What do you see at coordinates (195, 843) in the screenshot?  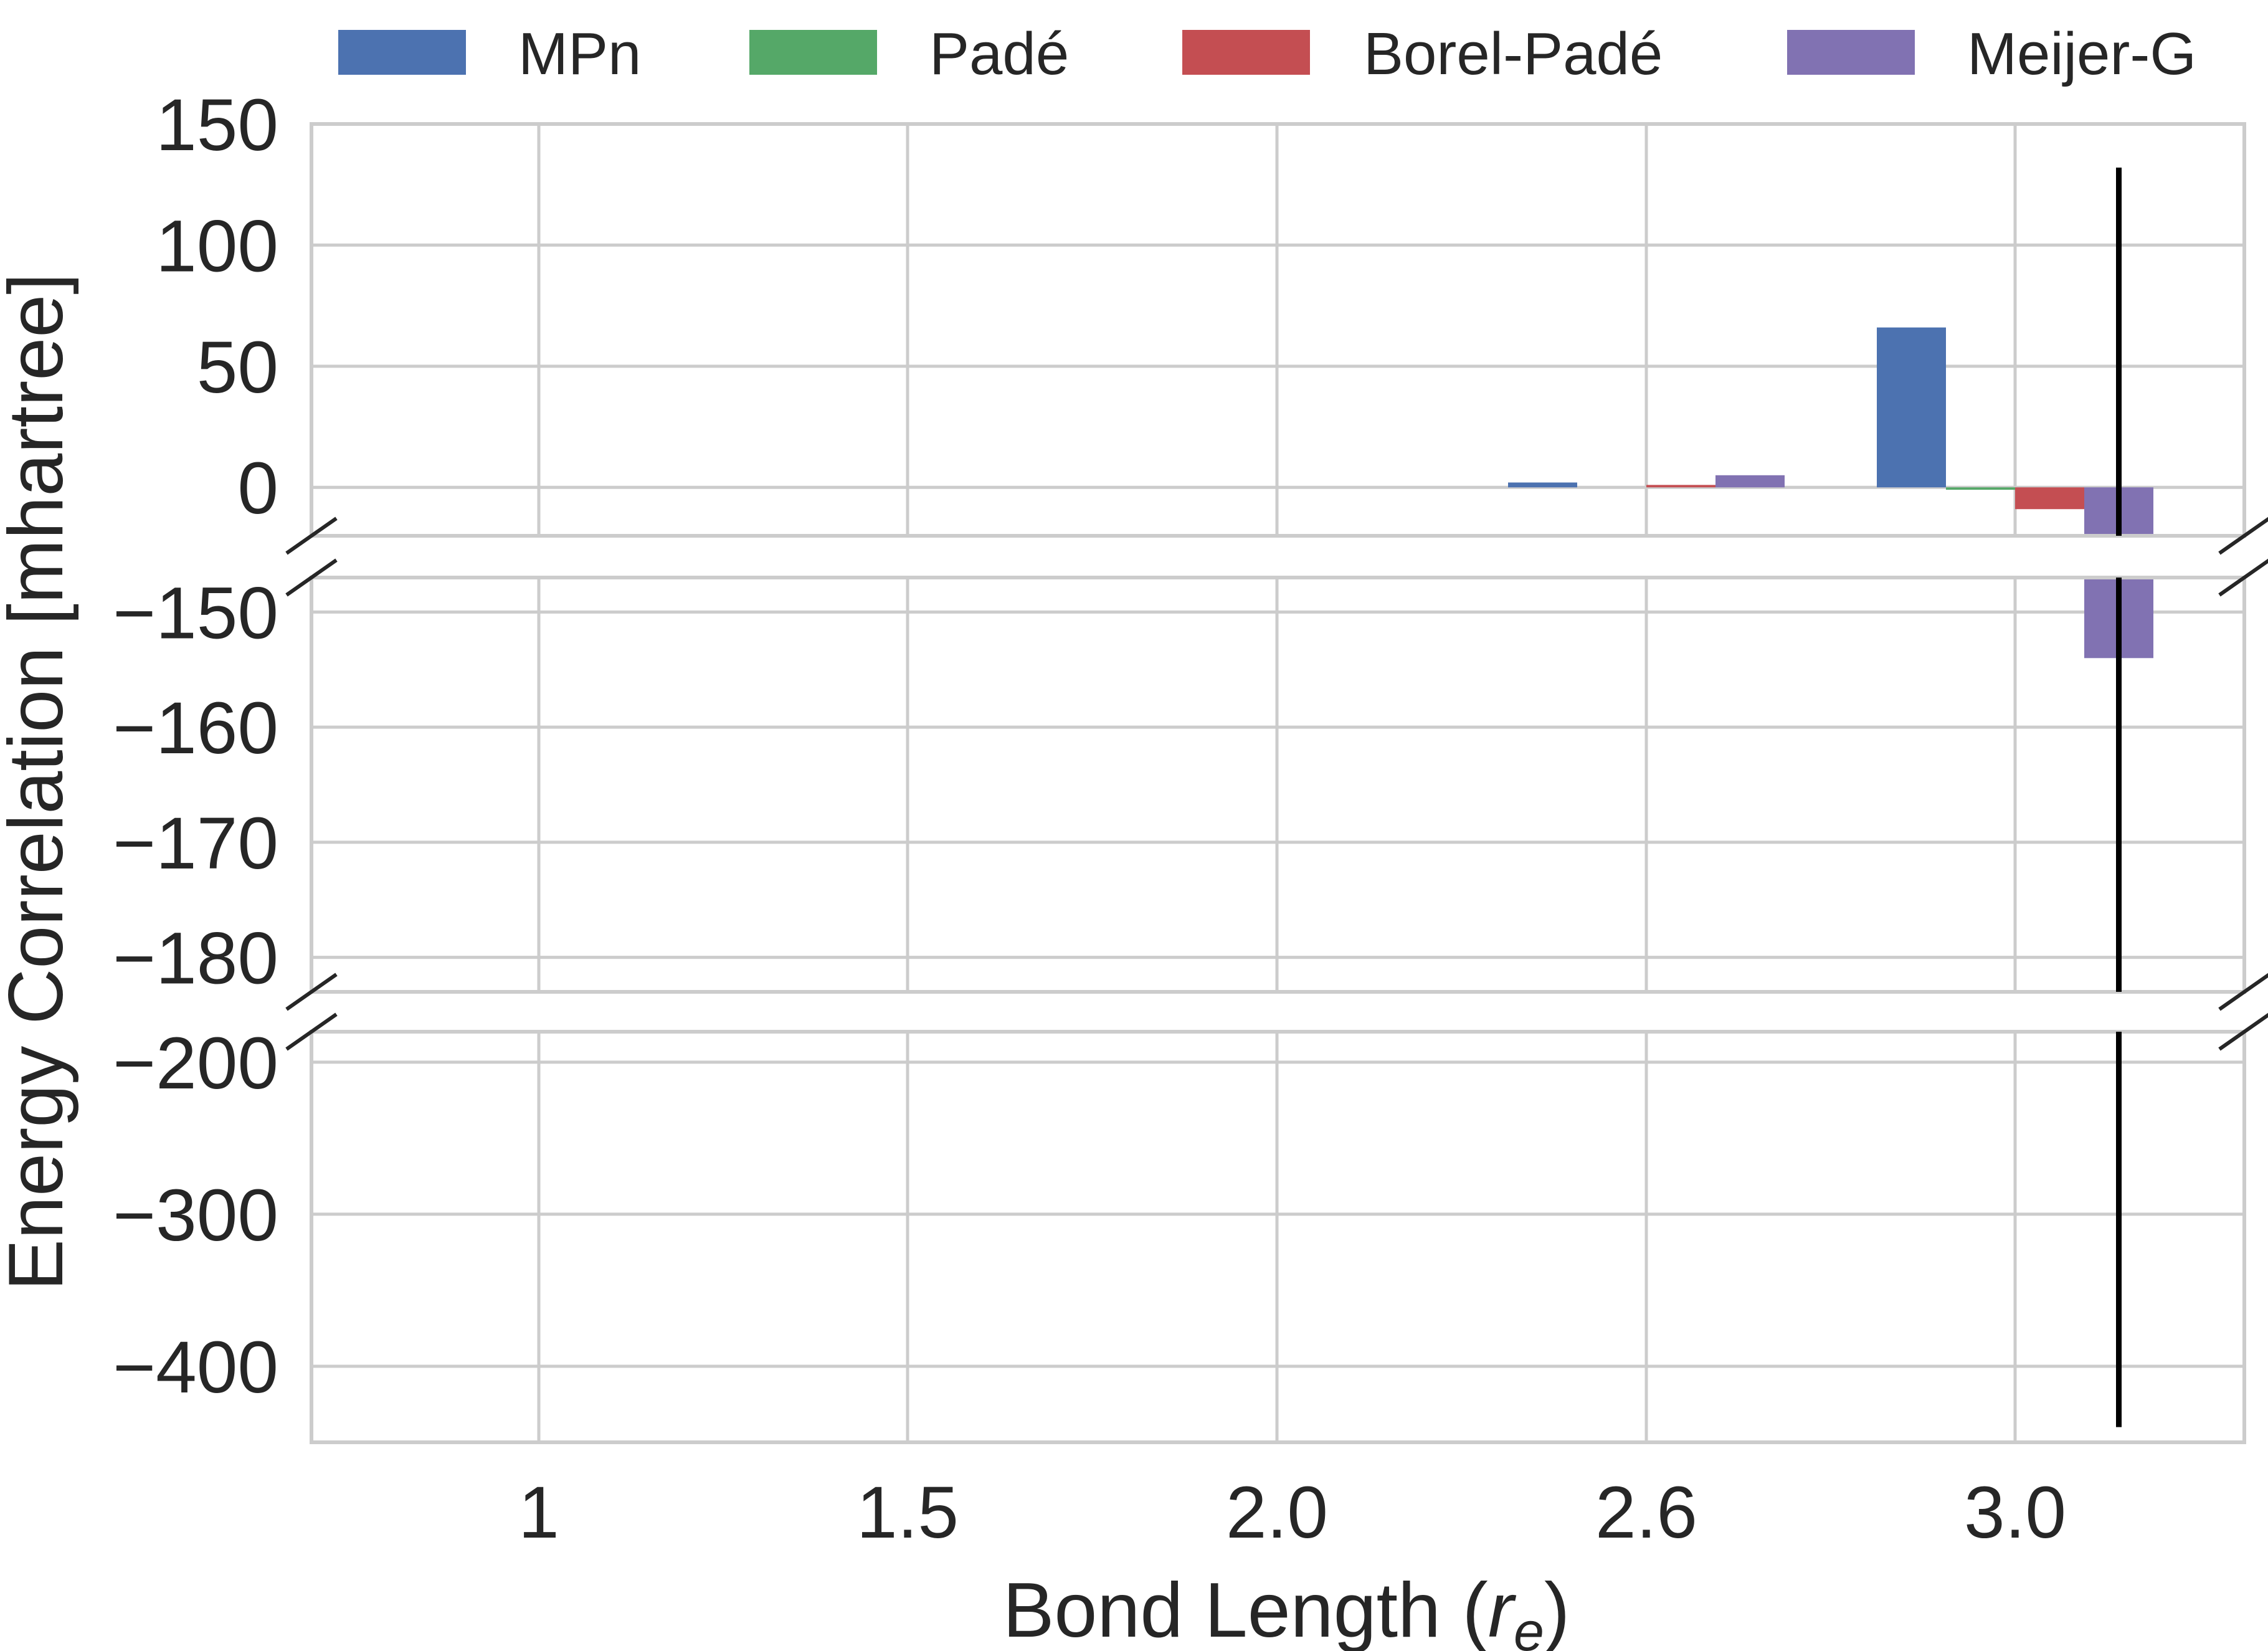 I see `y-tick-label: −170` at bounding box center [195, 843].